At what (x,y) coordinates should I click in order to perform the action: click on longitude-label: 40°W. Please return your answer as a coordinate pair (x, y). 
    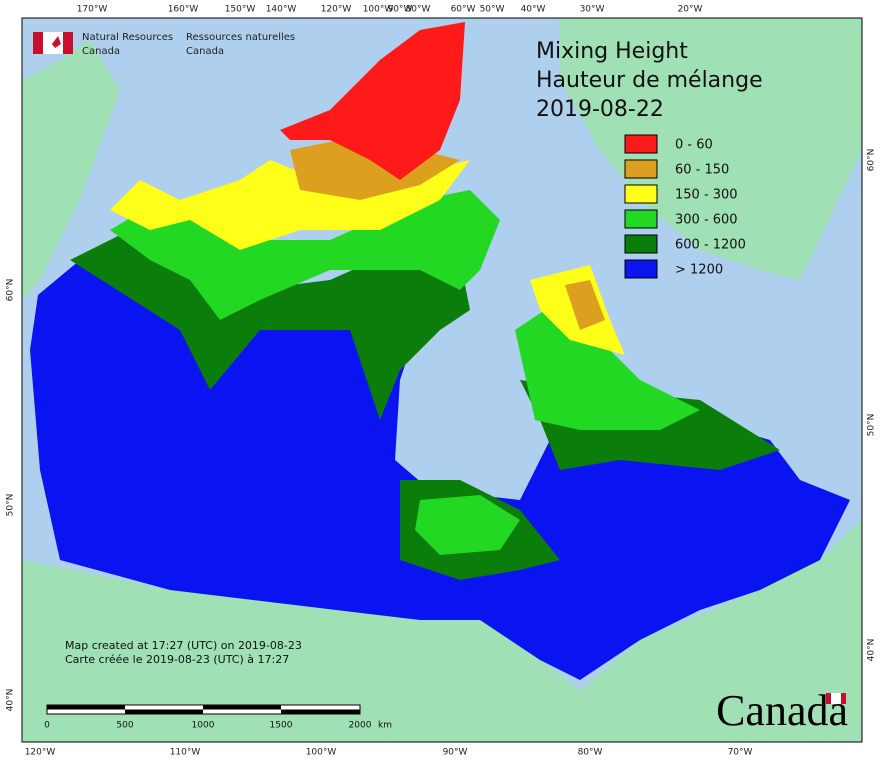
    Looking at the image, I should click on (533, 10).